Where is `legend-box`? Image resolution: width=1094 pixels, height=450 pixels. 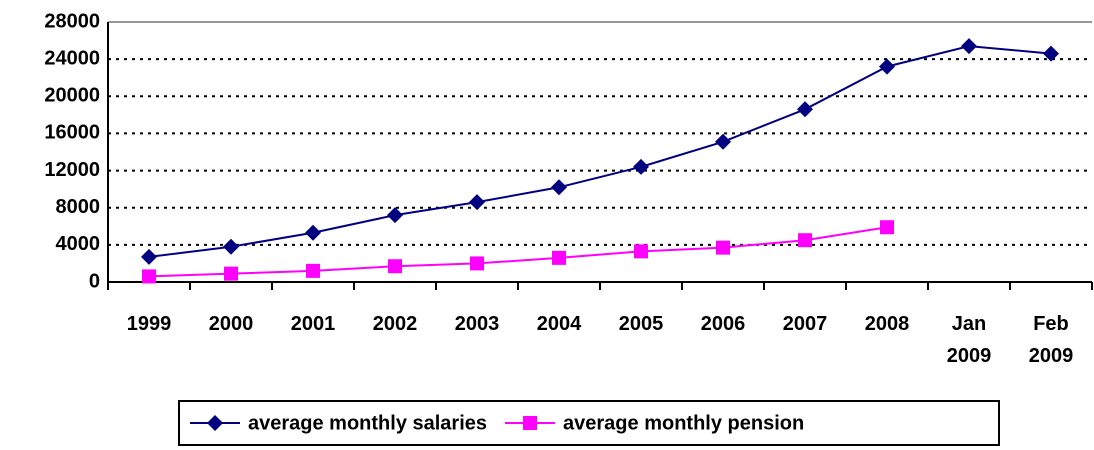 legend-box is located at coordinates (589, 423).